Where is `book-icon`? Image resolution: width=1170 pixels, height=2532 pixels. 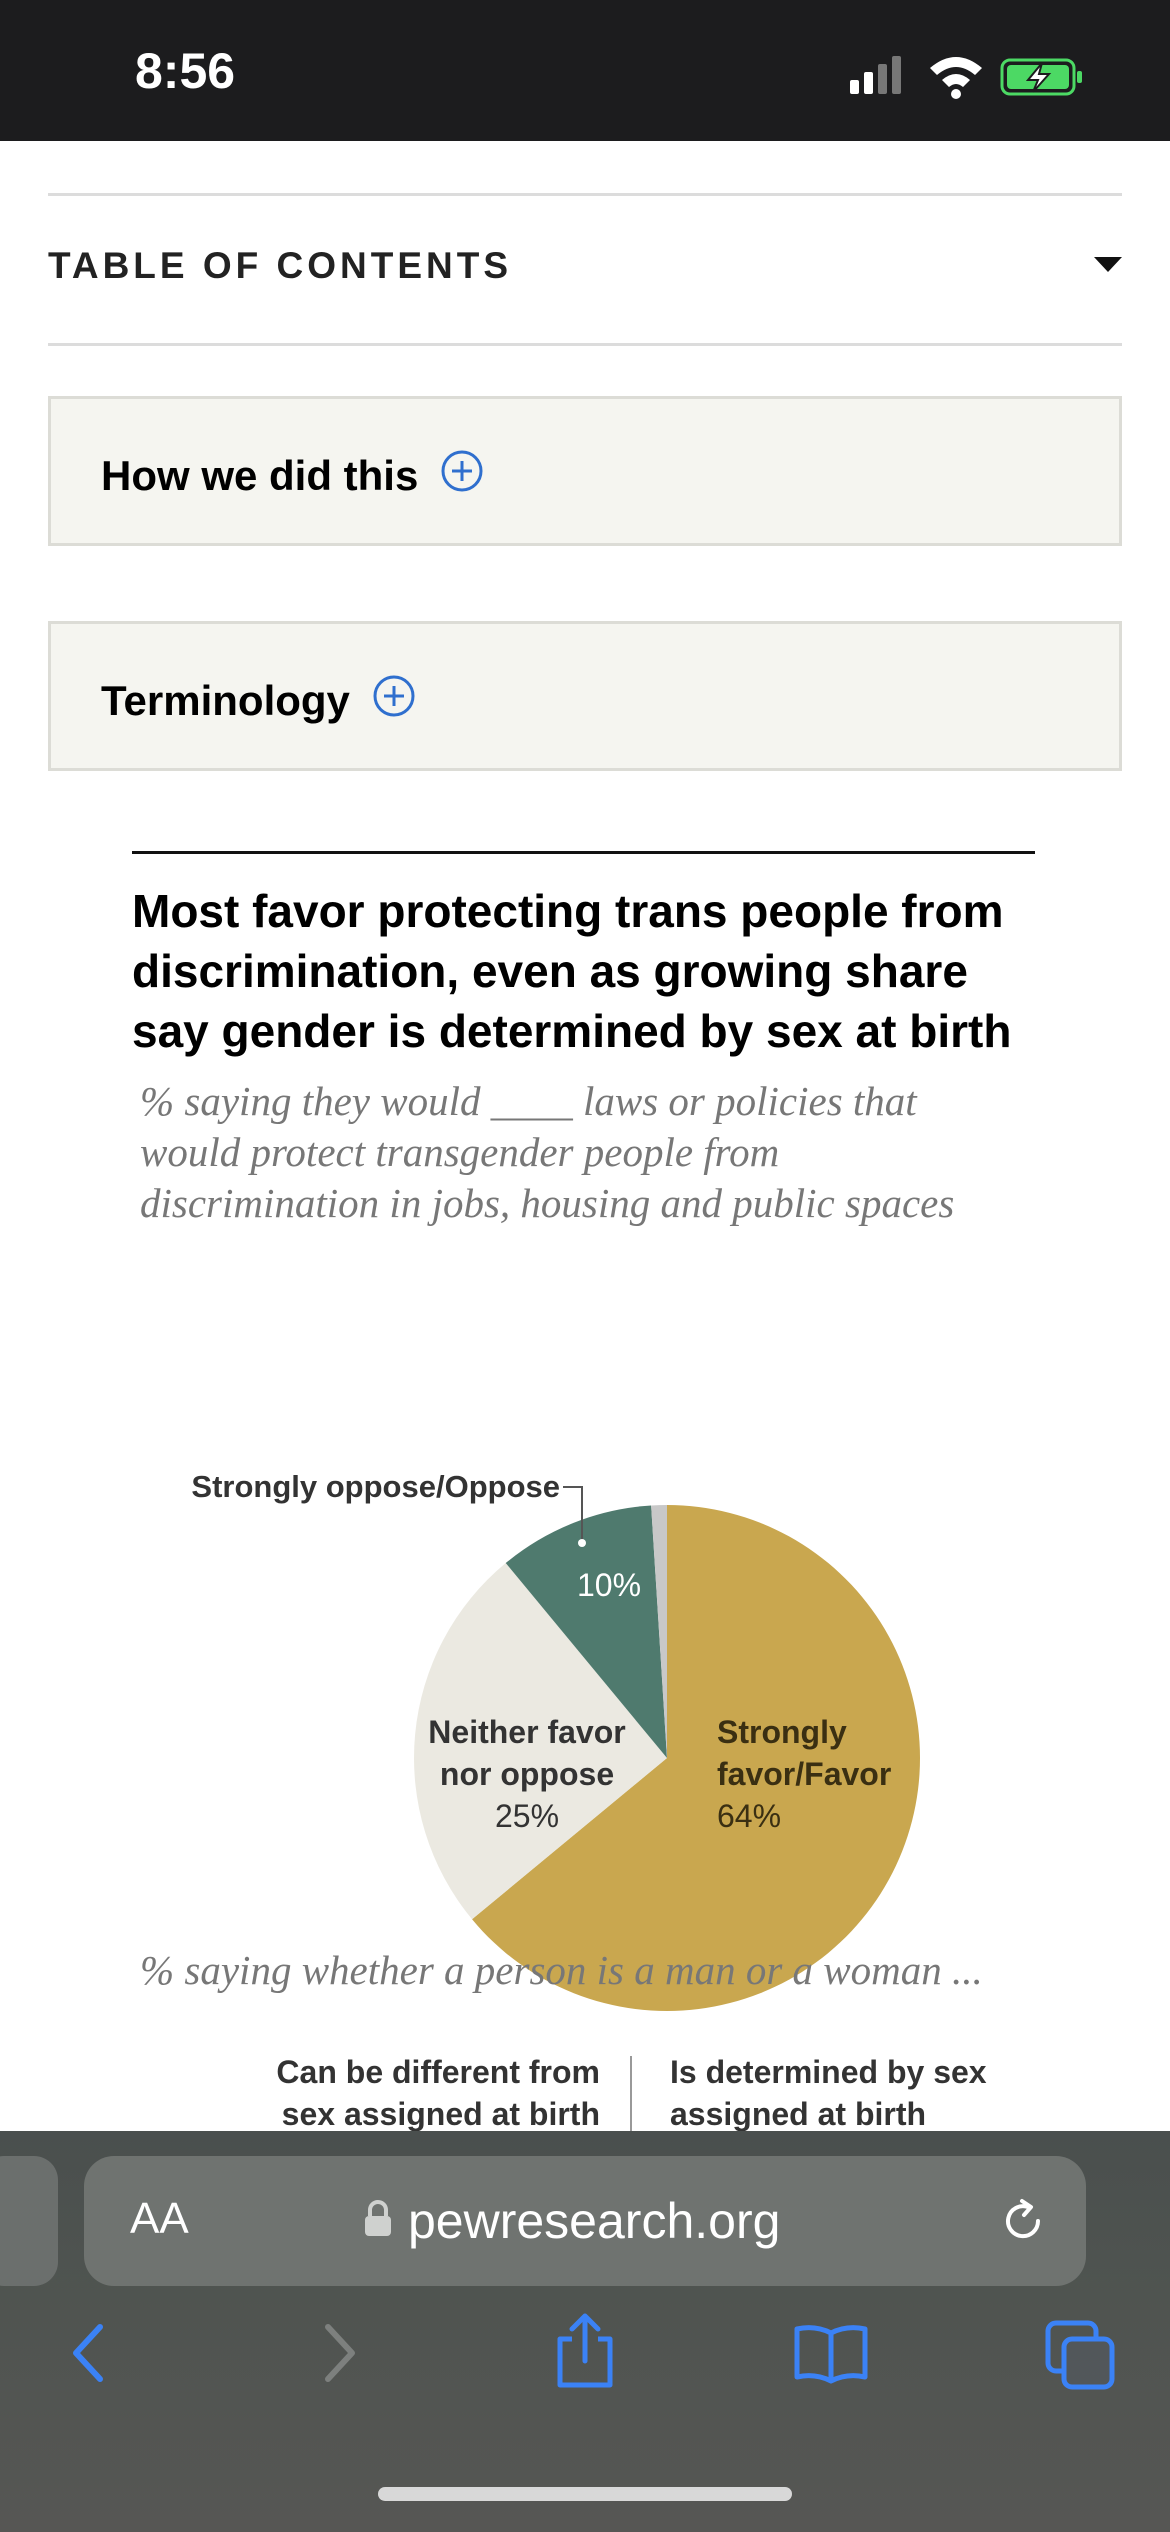 book-icon is located at coordinates (831, 2354).